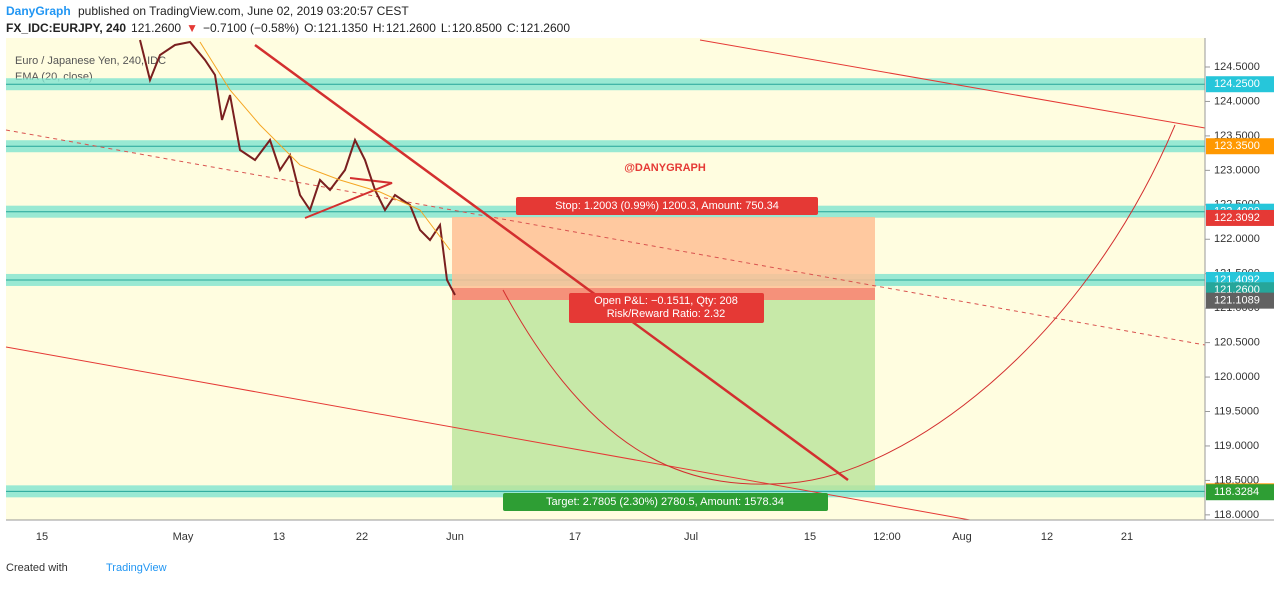  I want to click on price-tick-label: 119.0000, so click(1236, 446).